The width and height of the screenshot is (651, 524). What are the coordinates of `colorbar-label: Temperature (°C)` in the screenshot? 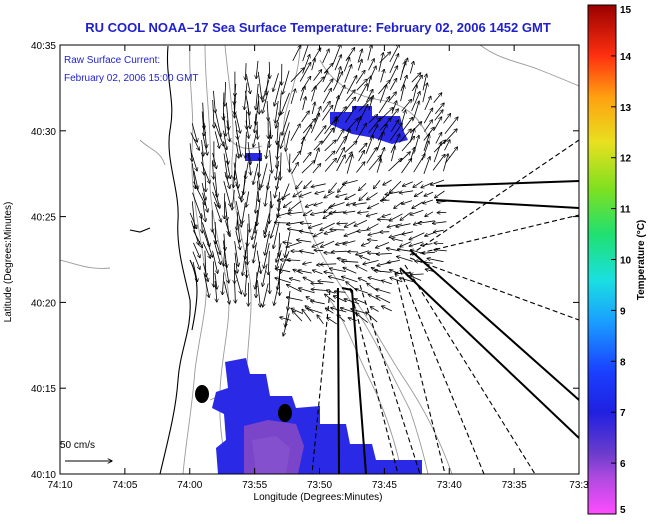 It's located at (641, 260).